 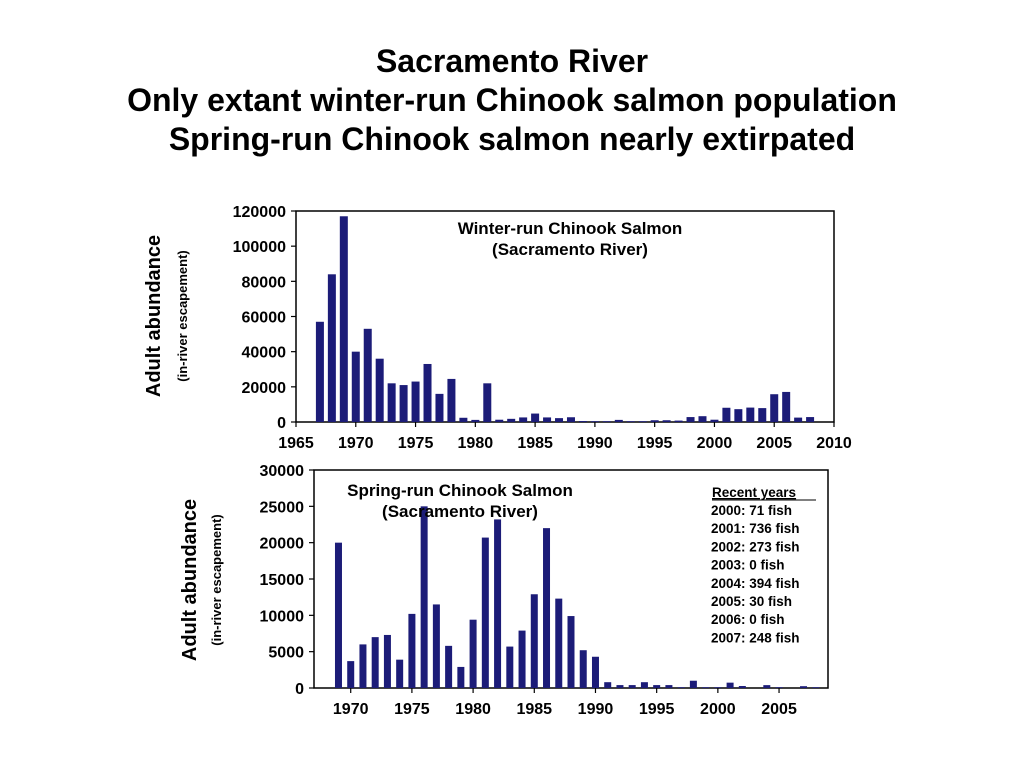 What do you see at coordinates (460, 490) in the screenshot?
I see `chart-title-line: Spring-run Chinook Salmon` at bounding box center [460, 490].